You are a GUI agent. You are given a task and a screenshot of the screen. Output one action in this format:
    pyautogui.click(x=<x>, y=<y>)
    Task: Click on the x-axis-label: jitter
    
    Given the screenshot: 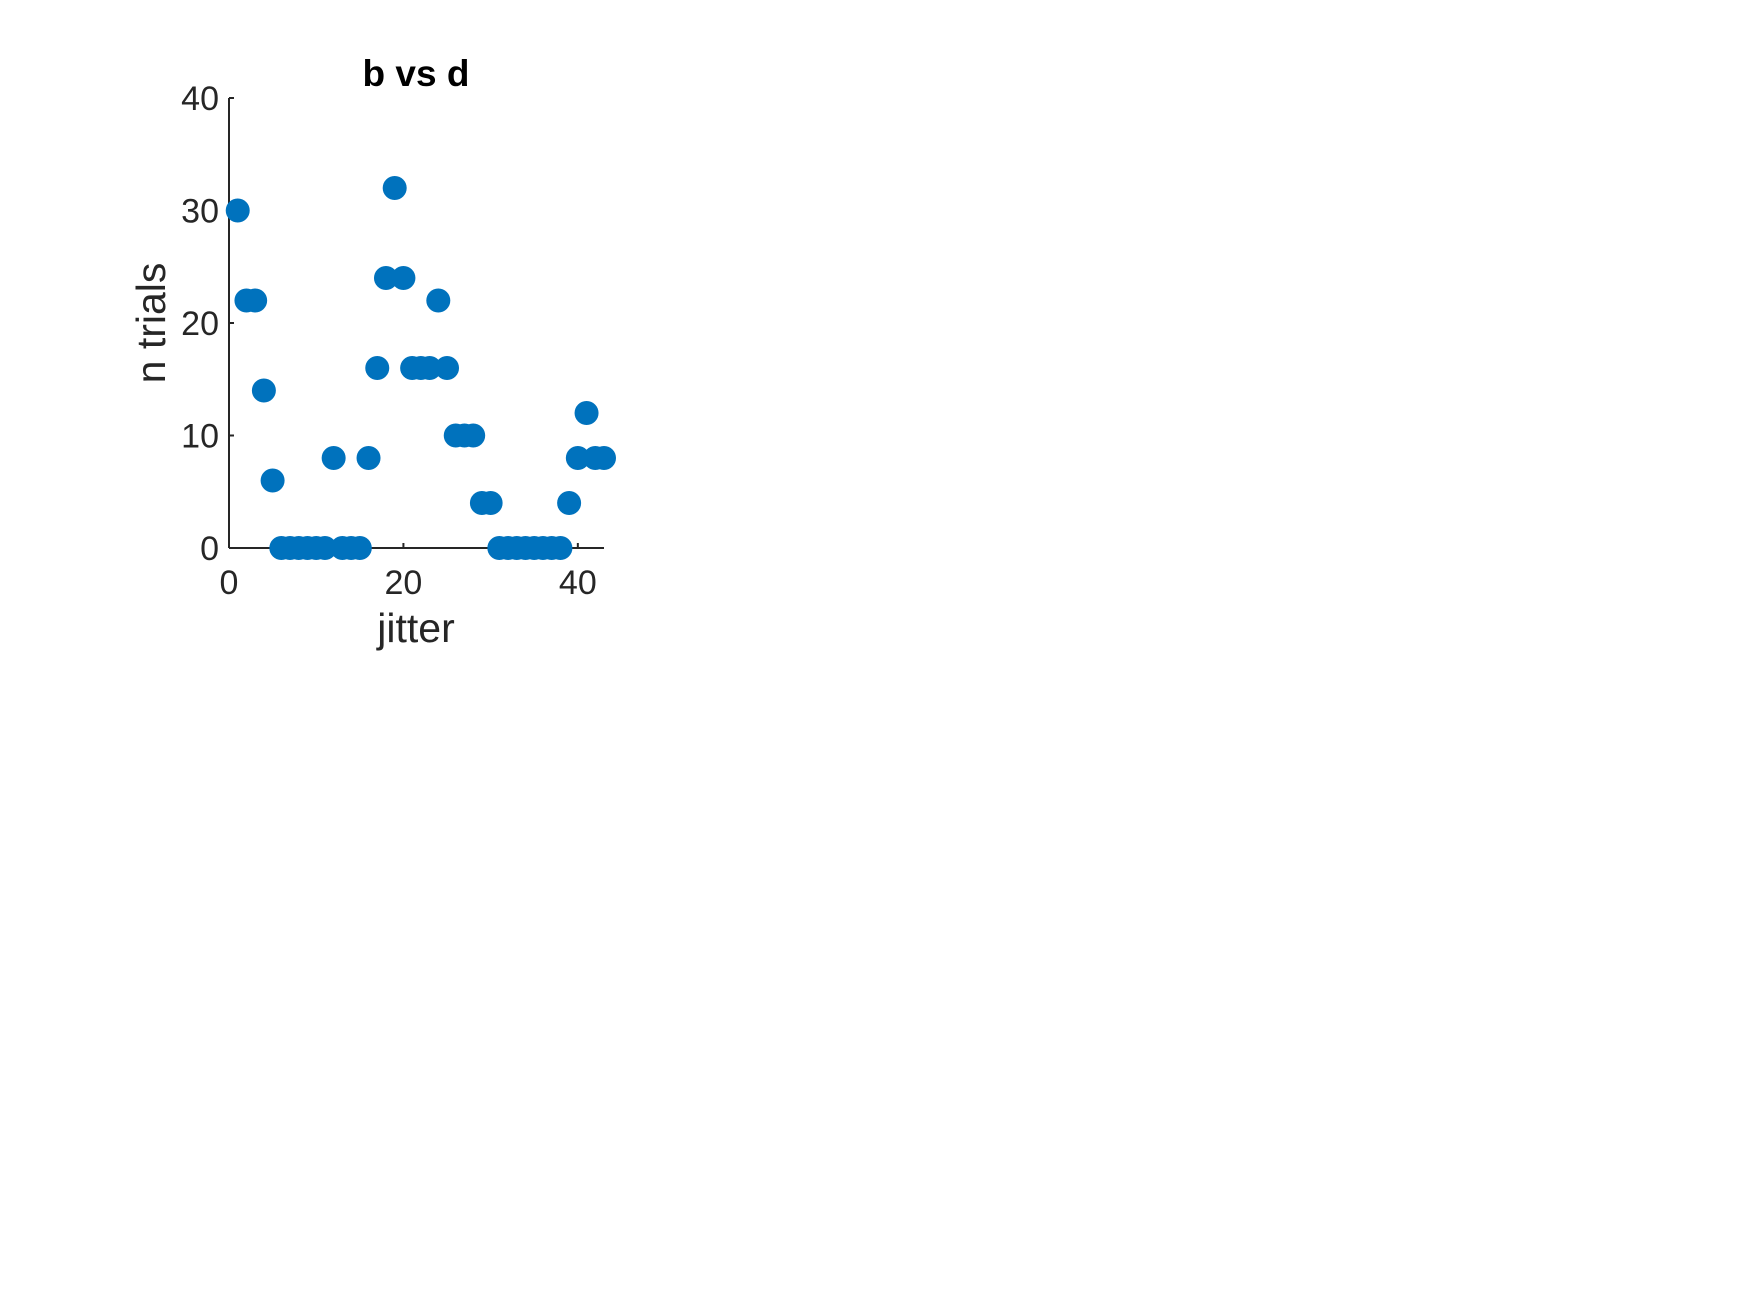 What is the action you would take?
    pyautogui.click(x=415, y=628)
    